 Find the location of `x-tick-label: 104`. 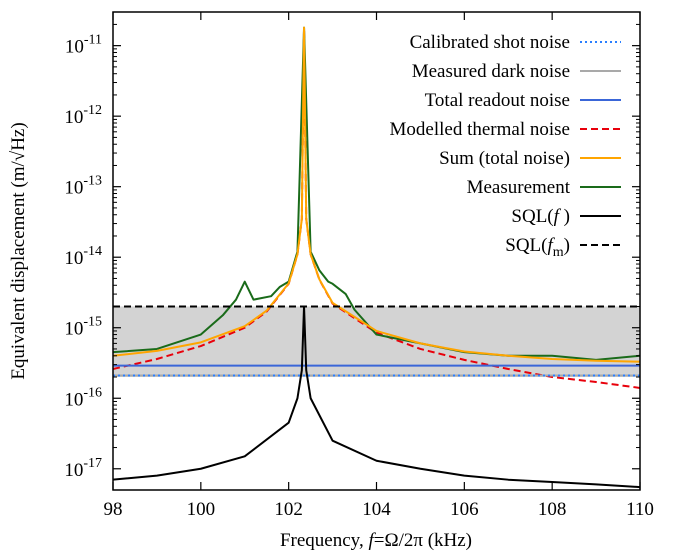

x-tick-label: 104 is located at coordinates (376, 509).